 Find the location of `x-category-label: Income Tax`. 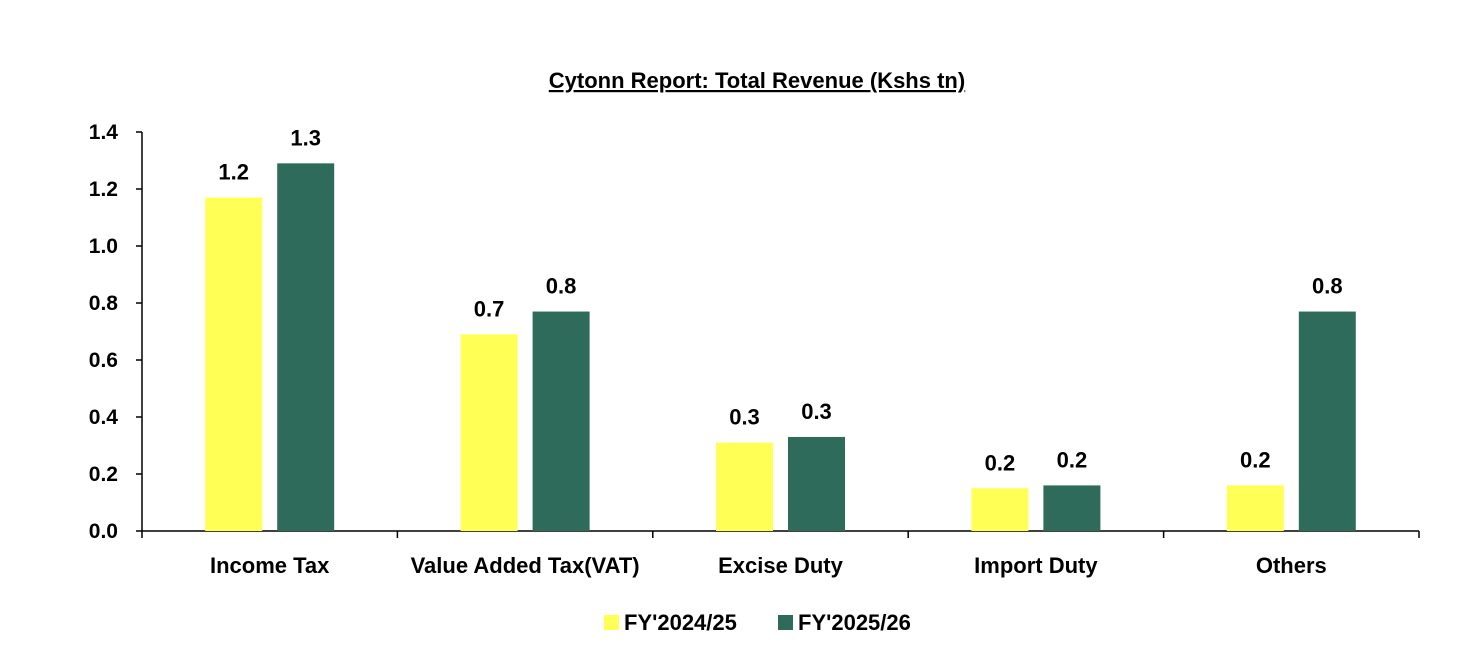

x-category-label: Income Tax is located at coordinates (270, 565).